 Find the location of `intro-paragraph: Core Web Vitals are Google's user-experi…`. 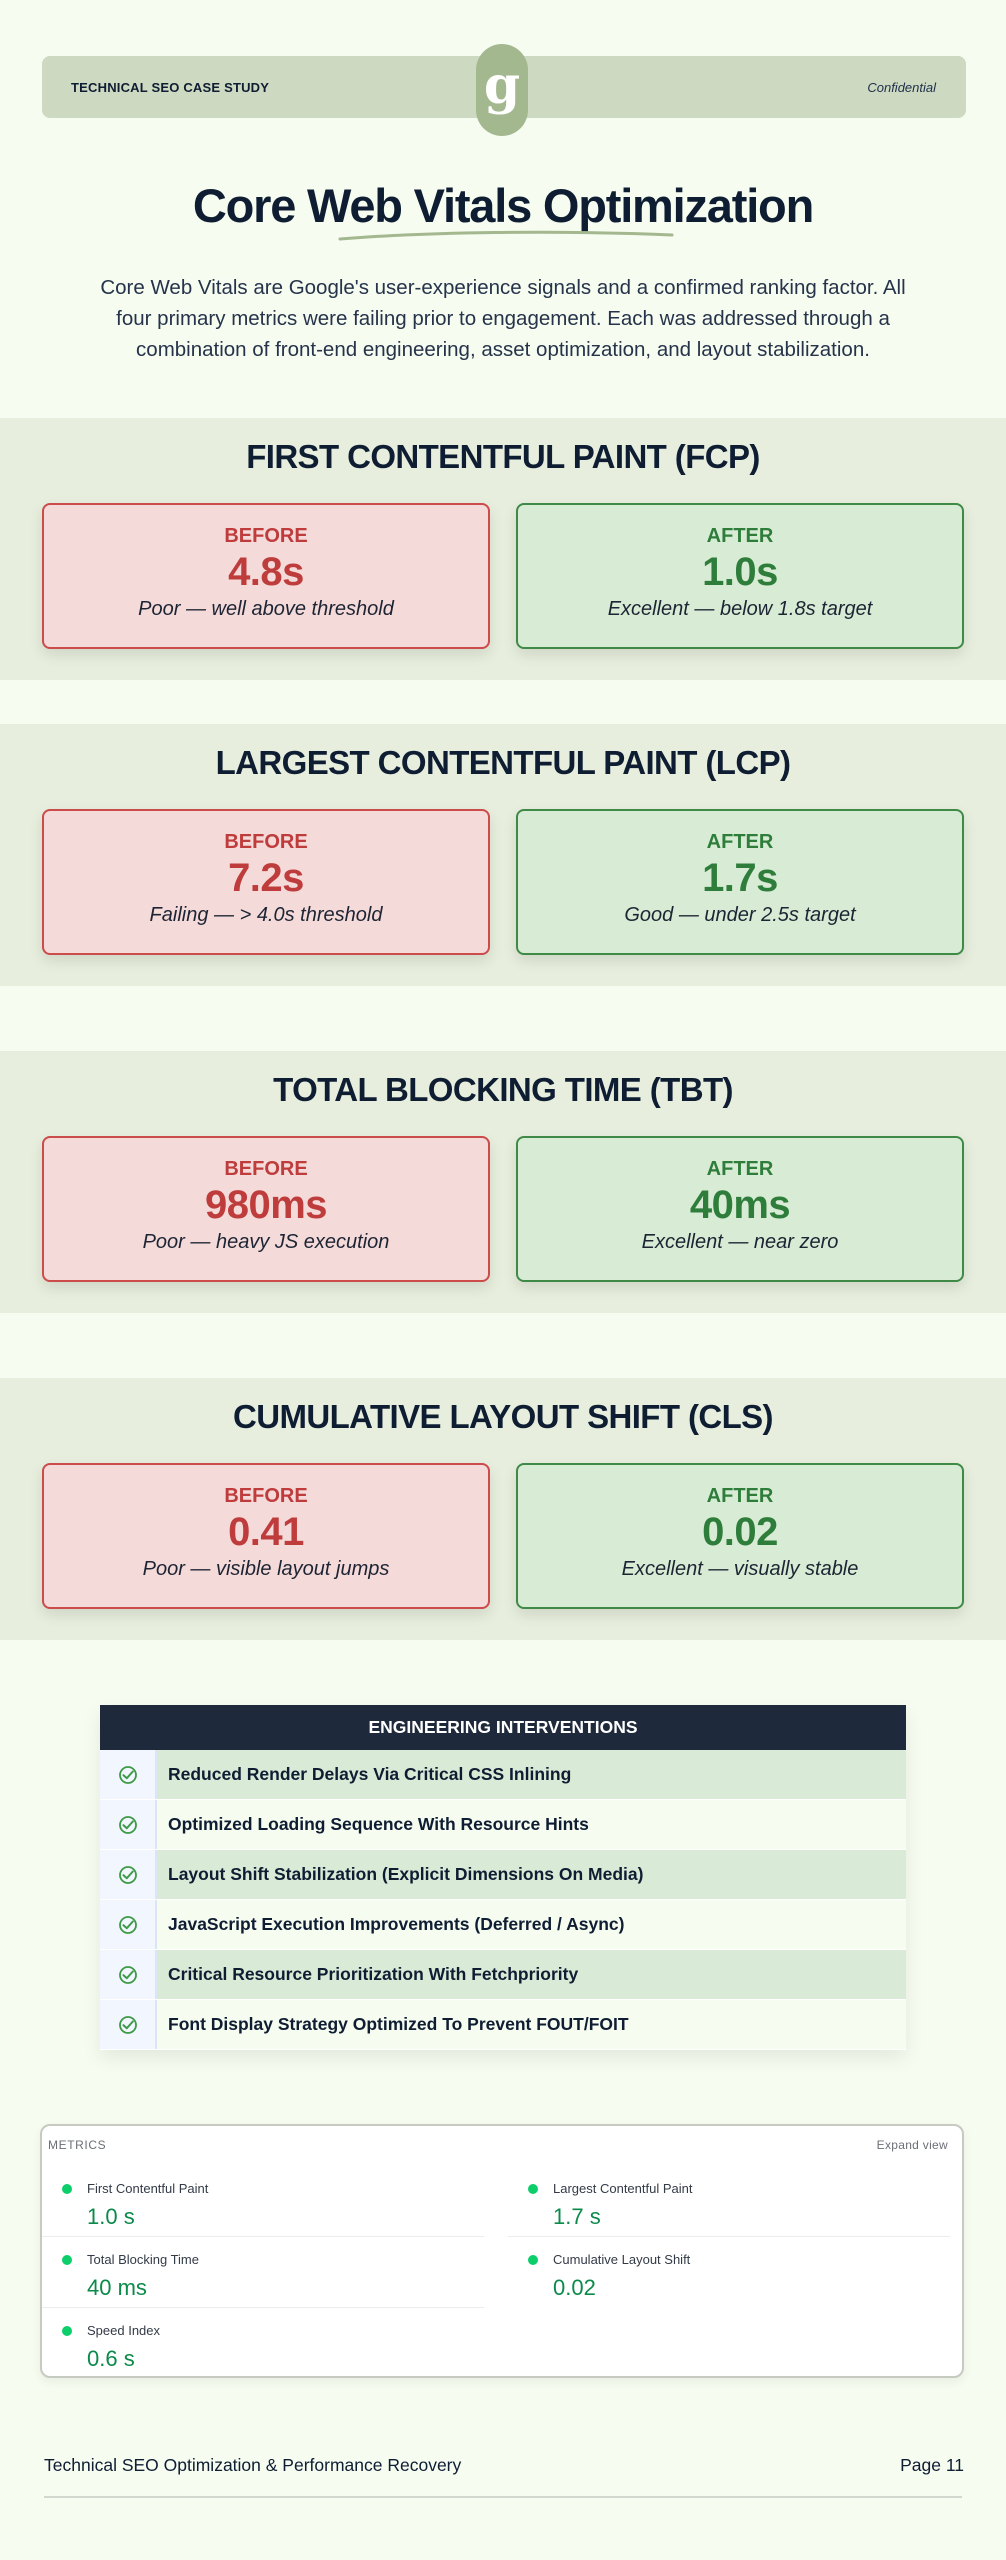

intro-paragraph: Core Web Vitals are Google's user-experi… is located at coordinates (503, 318).